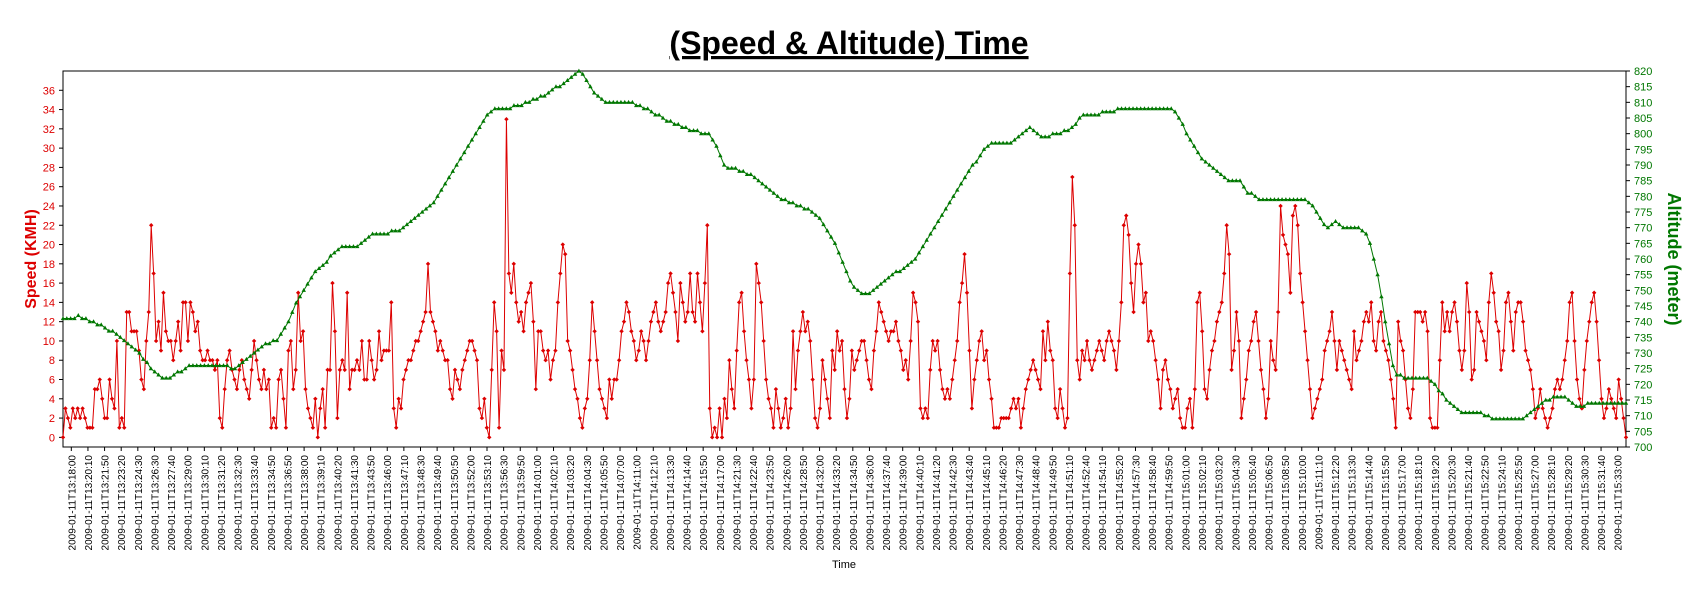 The width and height of the screenshot is (1690, 596). I want to click on x-tick-label: 2009-01-11T14:40:10, so click(920, 503).